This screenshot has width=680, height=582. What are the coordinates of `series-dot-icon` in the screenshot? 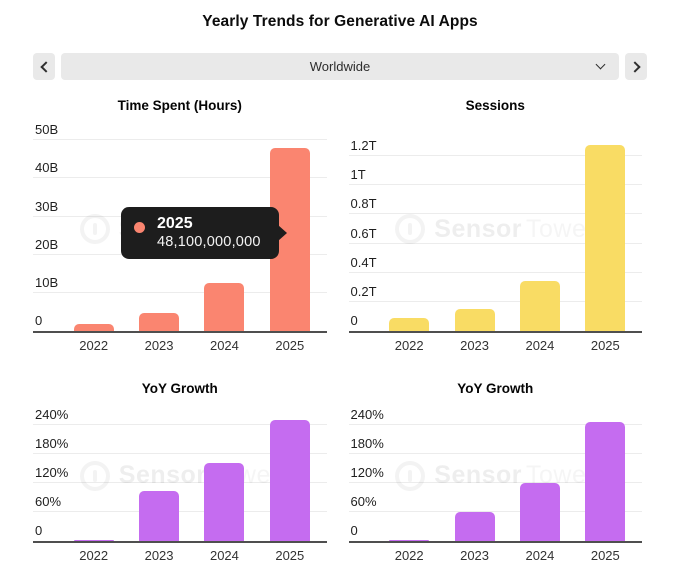 It's located at (139, 227).